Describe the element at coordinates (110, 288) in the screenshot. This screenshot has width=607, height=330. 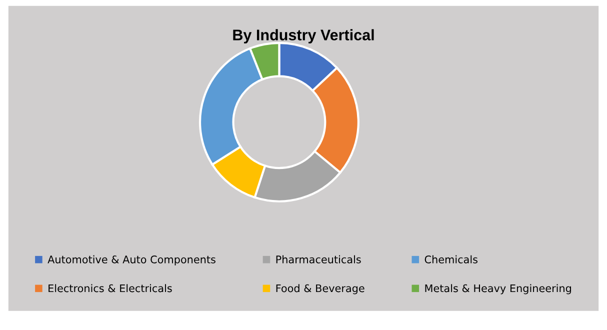
I see `legend-label: Electronics & Electricals` at that location.